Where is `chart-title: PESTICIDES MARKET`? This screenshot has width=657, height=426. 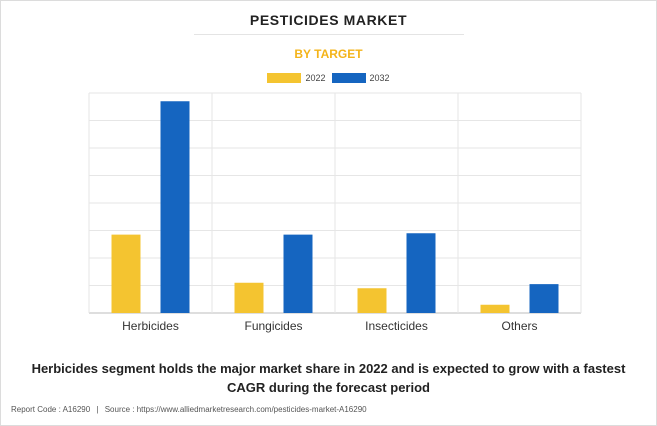
chart-title: PESTICIDES MARKET is located at coordinates (328, 20).